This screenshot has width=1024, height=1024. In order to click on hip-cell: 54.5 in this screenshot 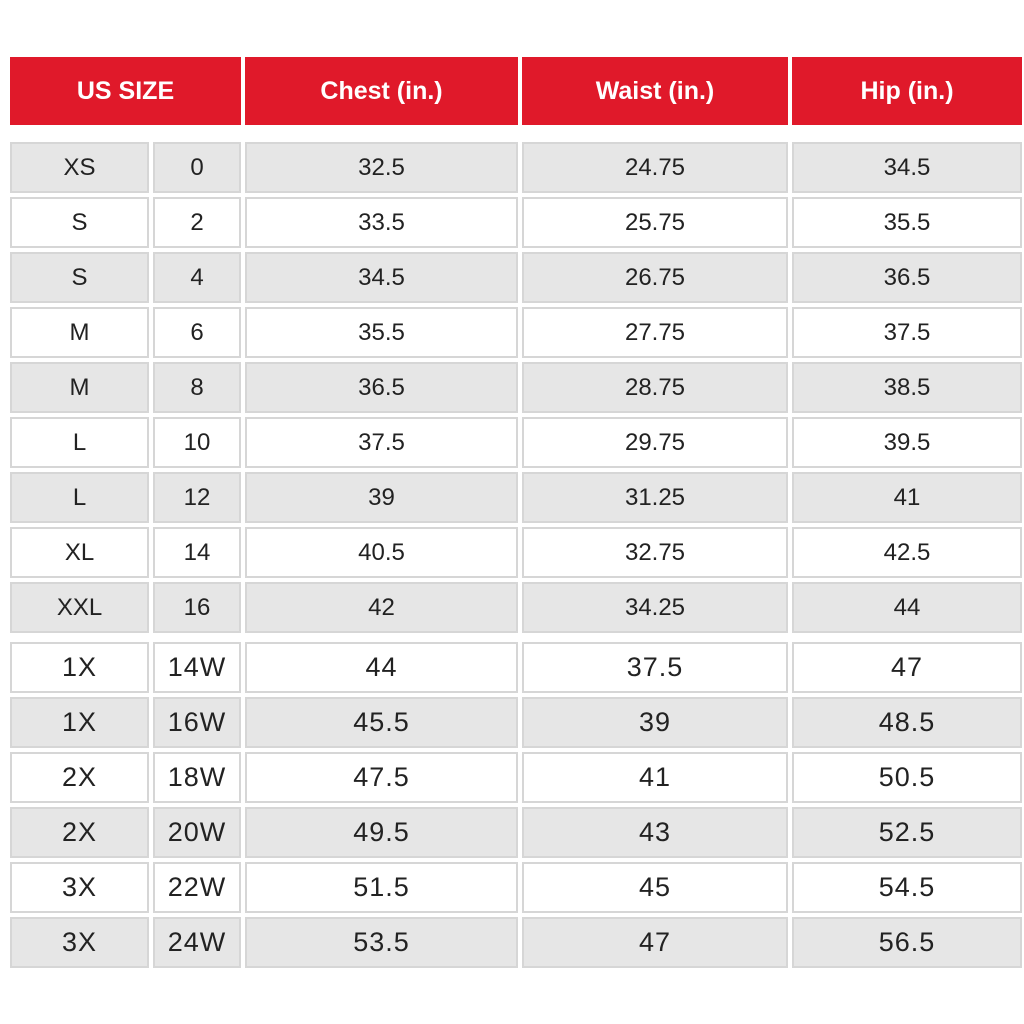, I will do `click(907, 887)`.